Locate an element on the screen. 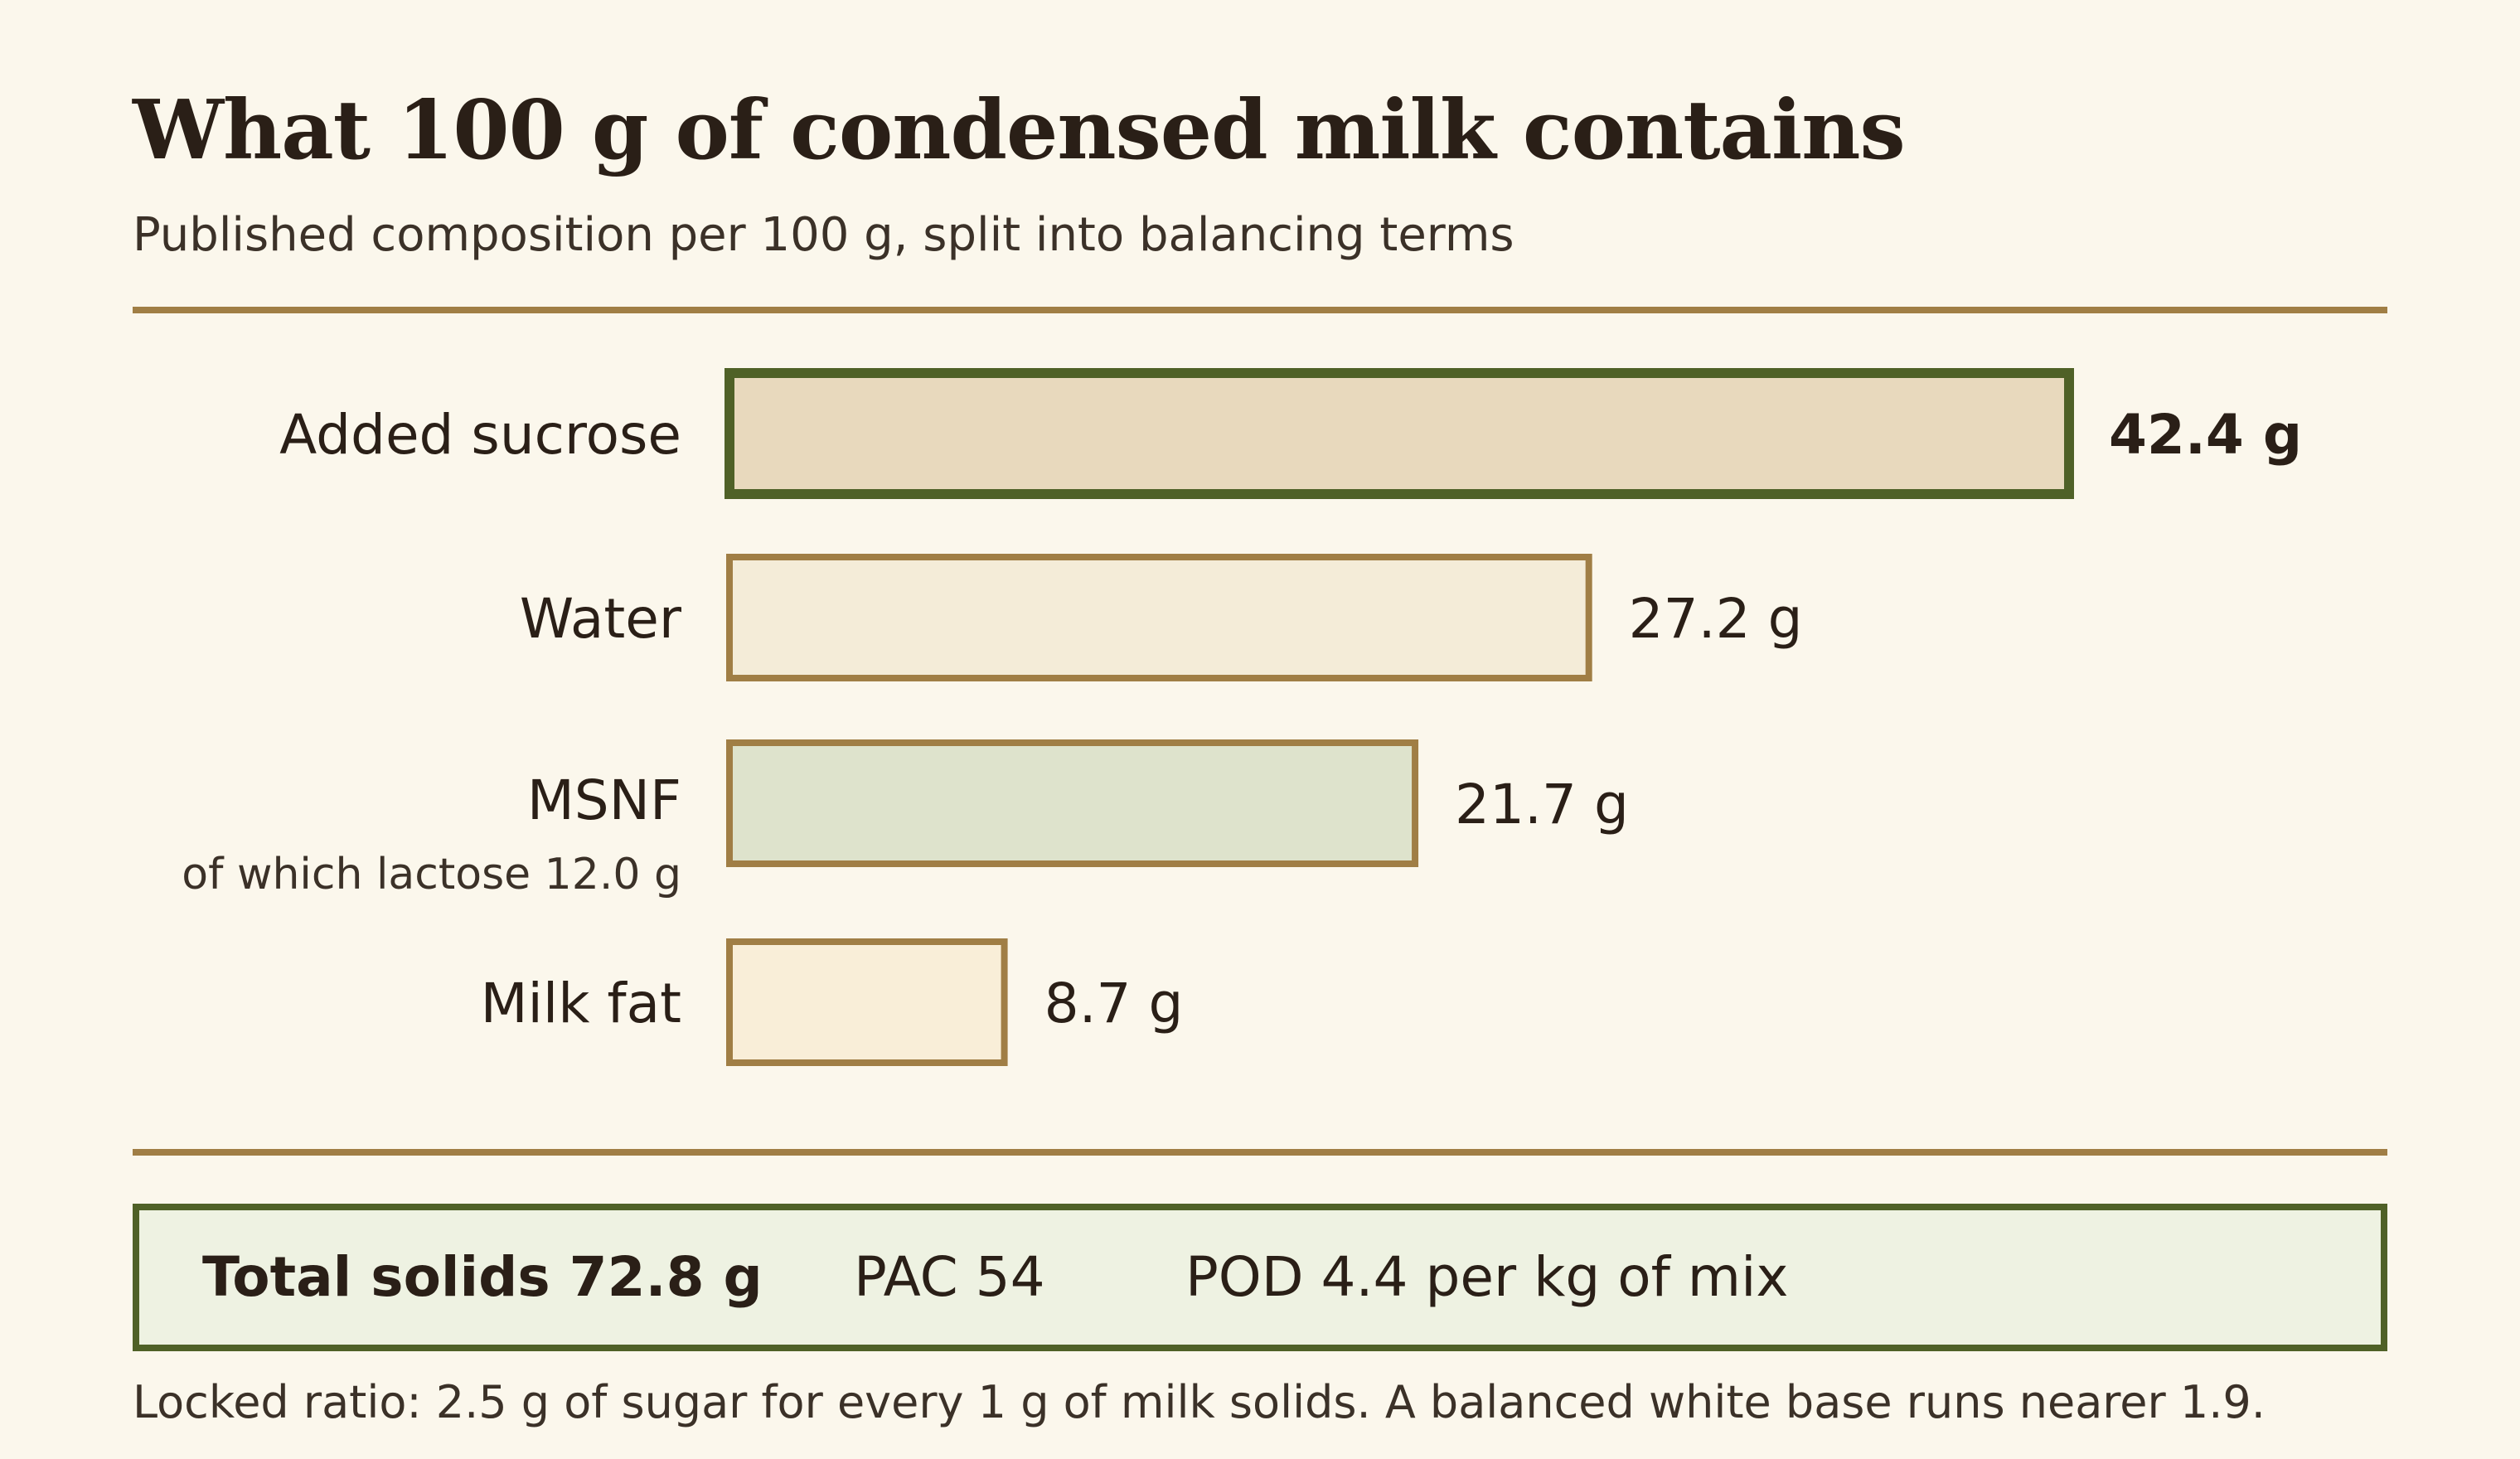 The height and width of the screenshot is (1459, 2520). category-label-water: Water is located at coordinates (601, 619).